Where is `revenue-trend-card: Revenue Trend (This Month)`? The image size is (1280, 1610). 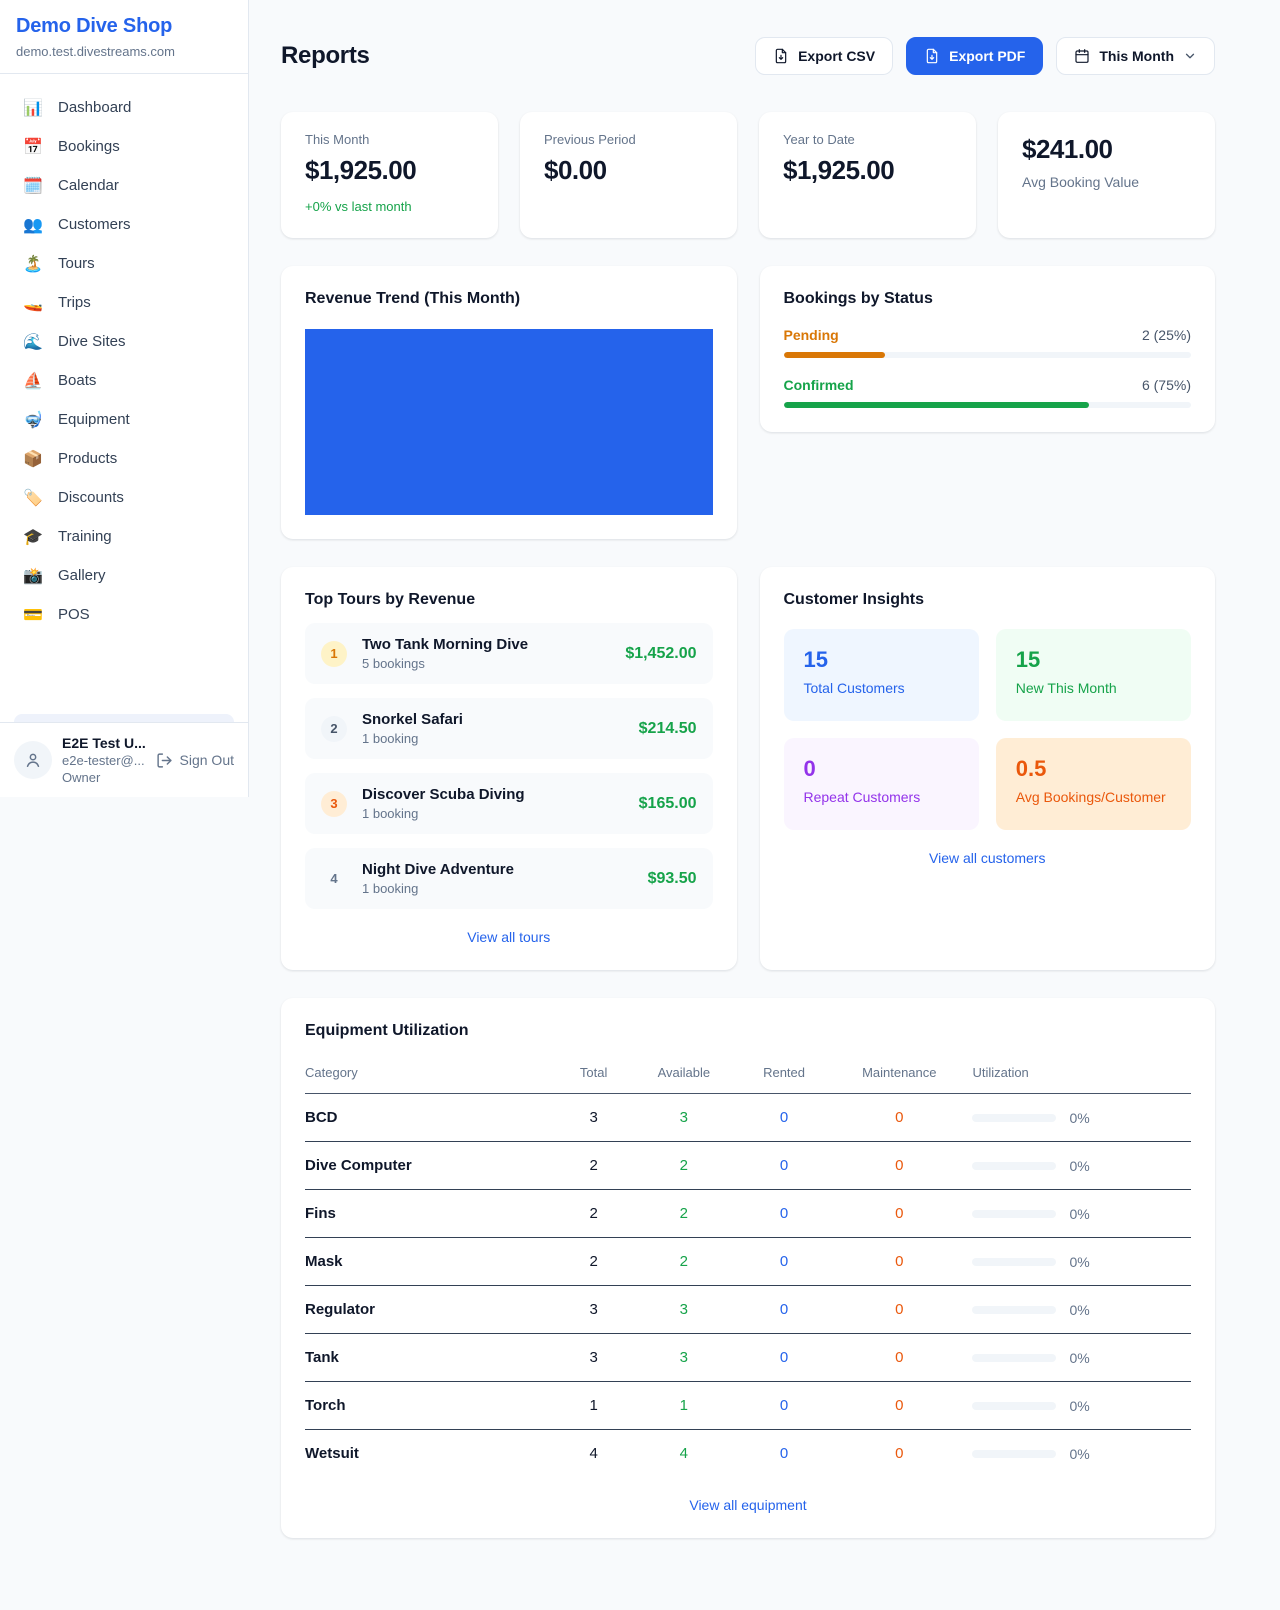 revenue-trend-card: Revenue Trend (This Month) is located at coordinates (509, 403).